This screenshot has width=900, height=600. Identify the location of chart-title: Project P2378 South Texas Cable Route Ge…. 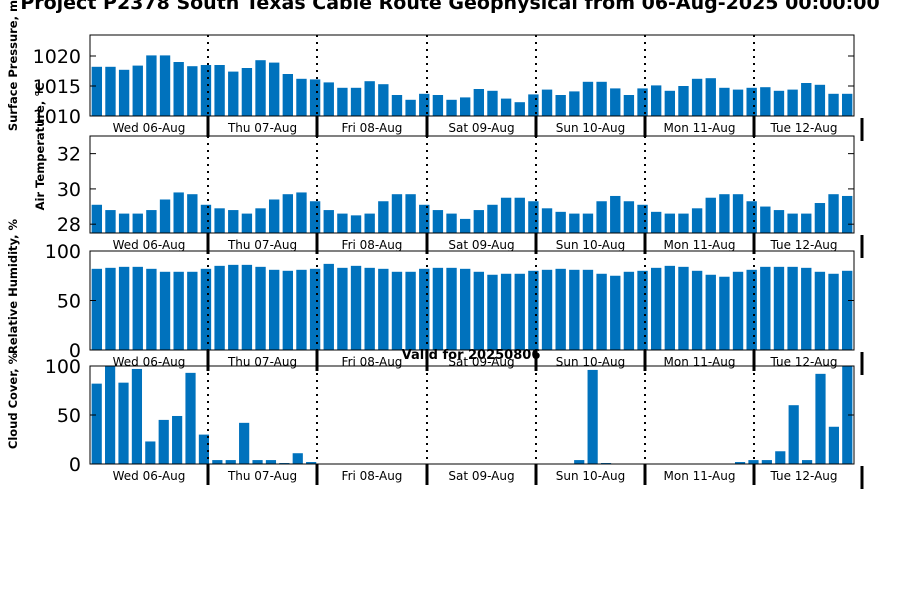
(449, 7).